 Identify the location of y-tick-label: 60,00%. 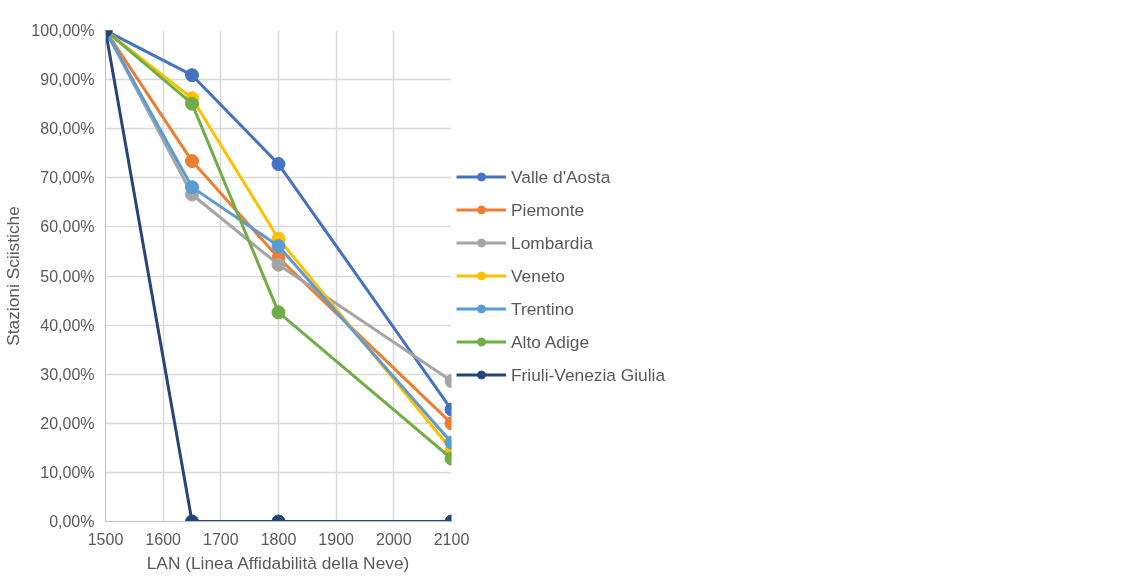
(67, 227).